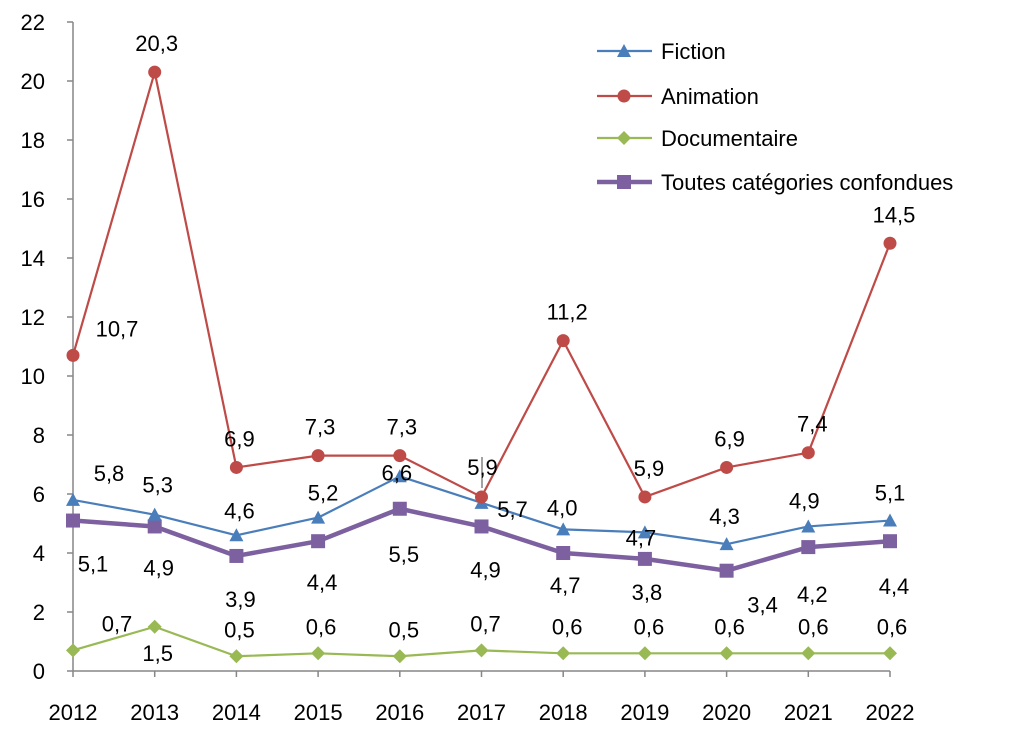 This screenshot has height=733, width=1027. What do you see at coordinates (39, 553) in the screenshot?
I see `y-tick-label: 4` at bounding box center [39, 553].